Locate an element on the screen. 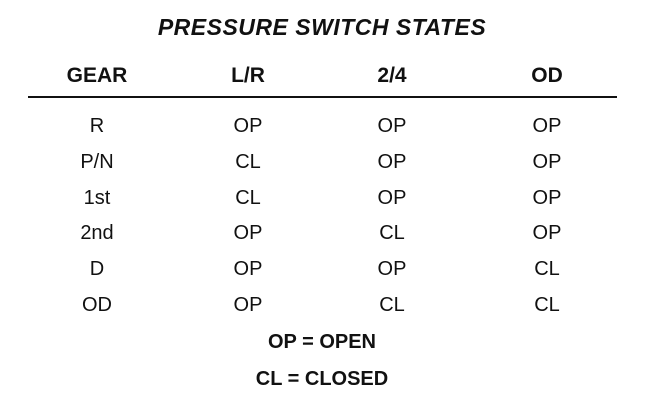 Image resolution: width=650 pixels, height=404 pixels. table-cell: 1st is located at coordinates (97, 197).